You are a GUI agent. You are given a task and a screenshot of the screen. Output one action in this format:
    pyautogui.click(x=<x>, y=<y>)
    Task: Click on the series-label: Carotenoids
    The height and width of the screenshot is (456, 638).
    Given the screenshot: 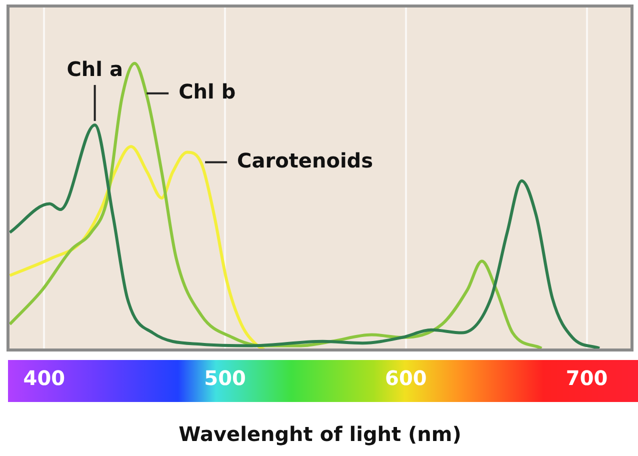 What is the action you would take?
    pyautogui.click(x=305, y=160)
    